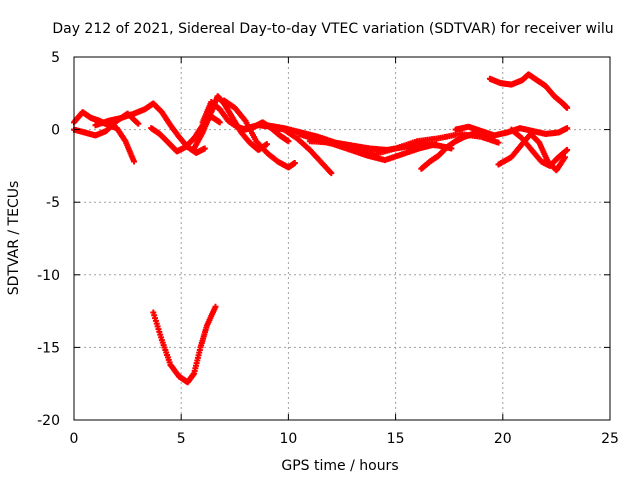  Describe the element at coordinates (610, 439) in the screenshot. I see `x-tick-label: 25` at that location.